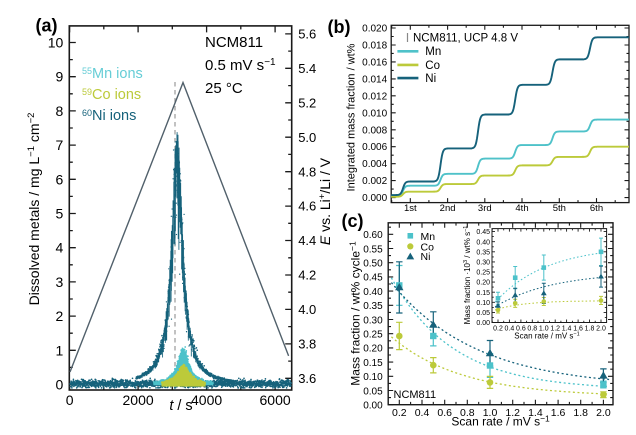 This screenshot has height=435, width=636. What do you see at coordinates (60, 248) in the screenshot?
I see `svg-text: 4` at bounding box center [60, 248].